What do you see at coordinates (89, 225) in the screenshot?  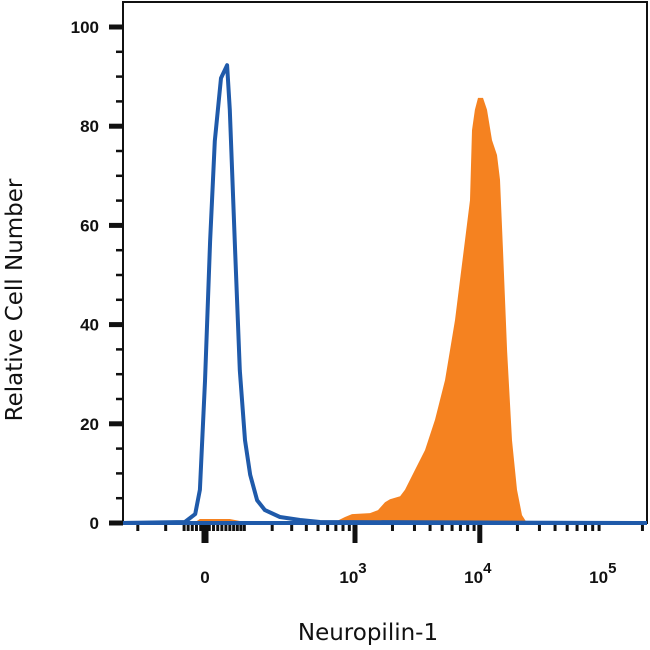 I see `y-tick-label: 60` at bounding box center [89, 225].